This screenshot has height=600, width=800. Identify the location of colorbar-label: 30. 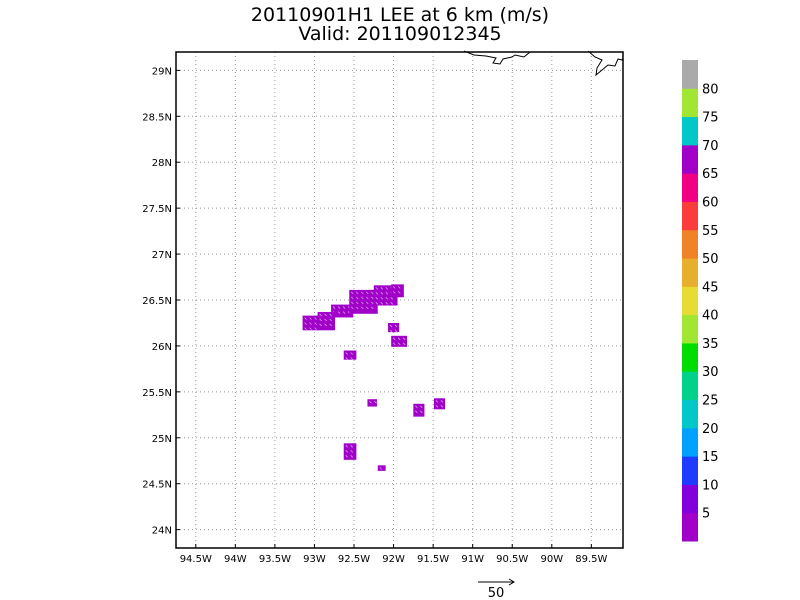
(710, 372).